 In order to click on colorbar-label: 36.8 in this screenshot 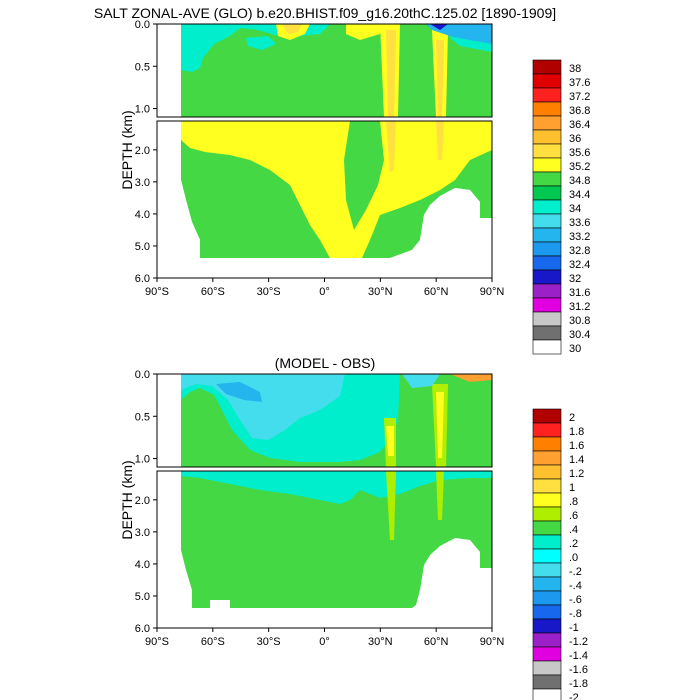, I will do `click(579, 111)`.